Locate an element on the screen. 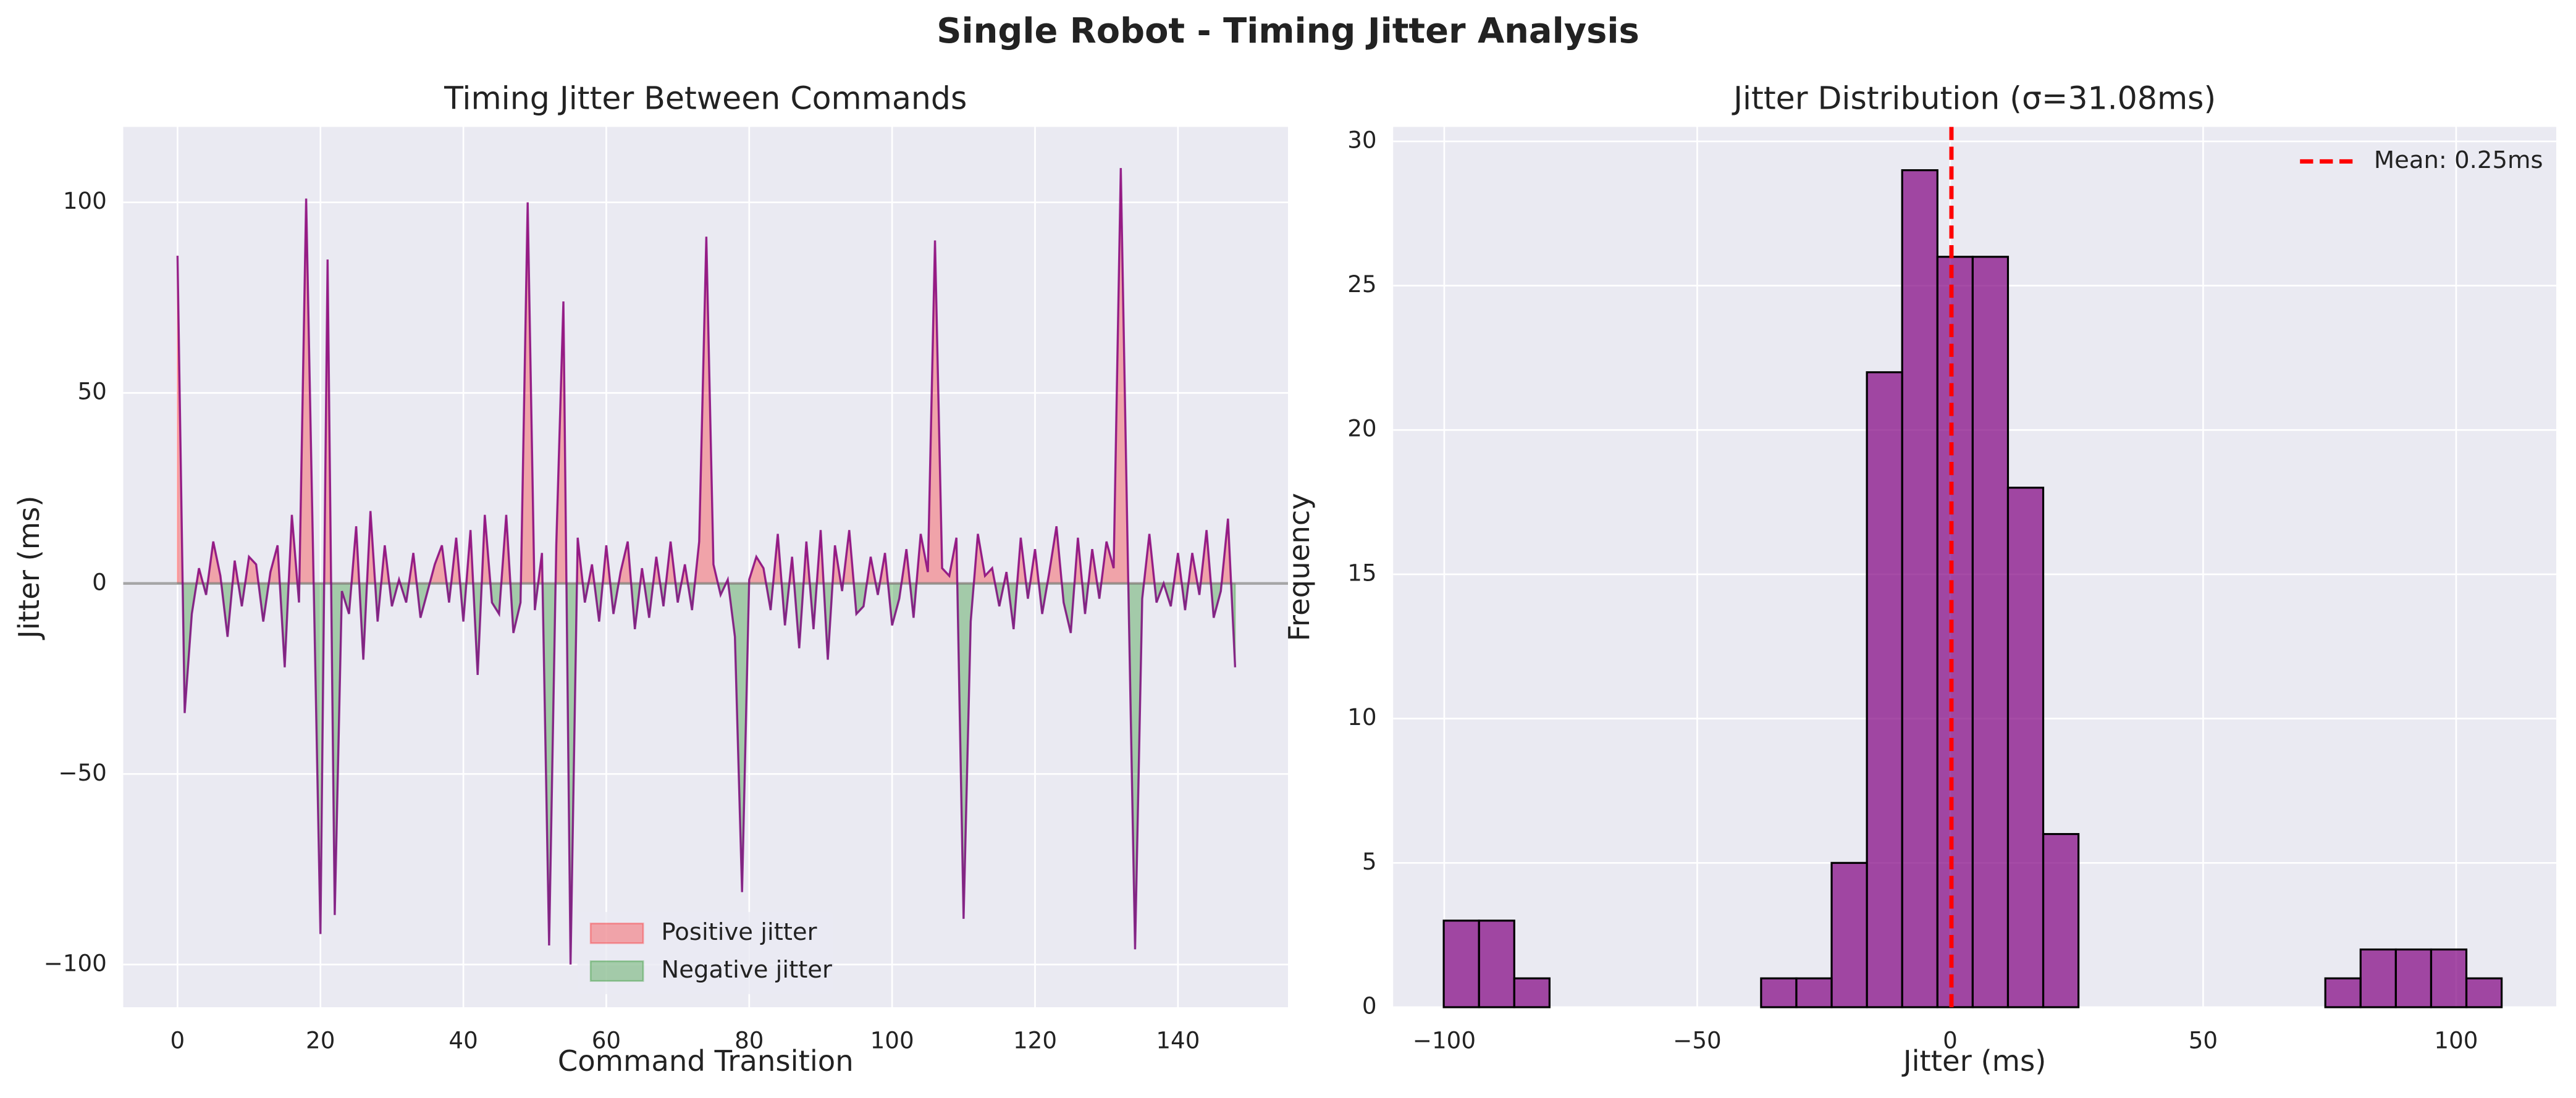 This screenshot has width=2576, height=1098. x-tick-label: 50 is located at coordinates (2203, 1040).